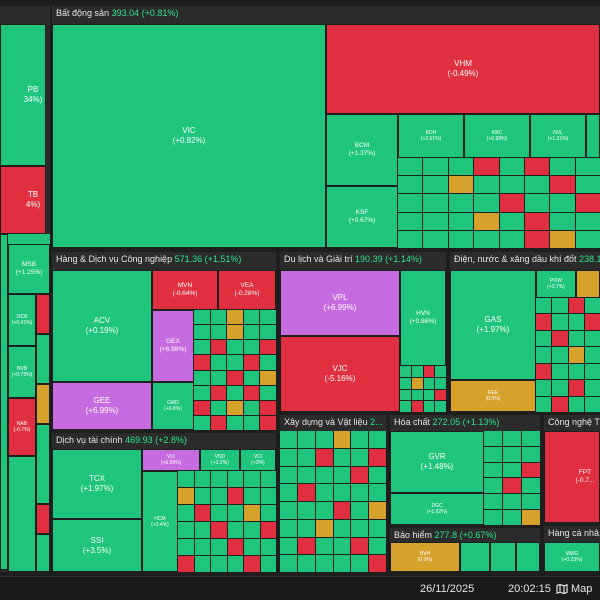 The width and height of the screenshot is (600, 600). I want to click on tile-bank-small-e, so click(43, 519).